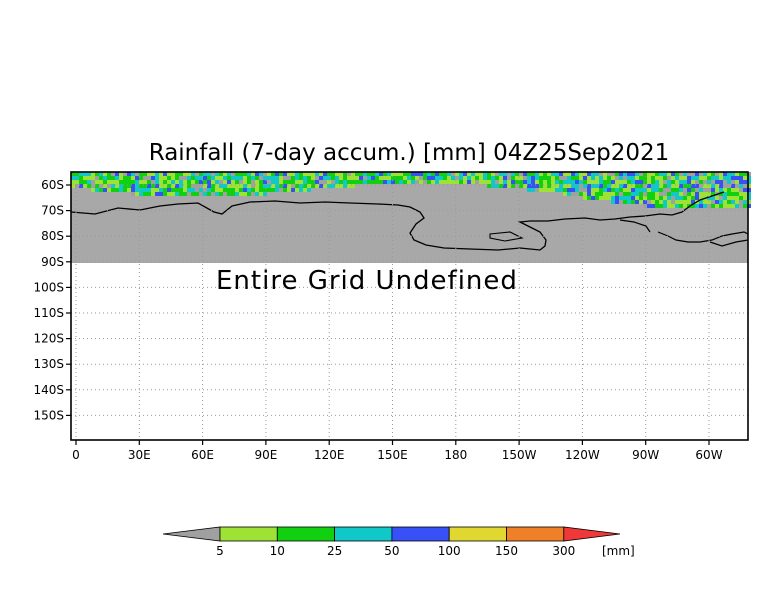 Image resolution: width=784 pixels, height=612 pixels. Describe the element at coordinates (506, 551) in the screenshot. I see `colorbar-level-label: 150` at that location.